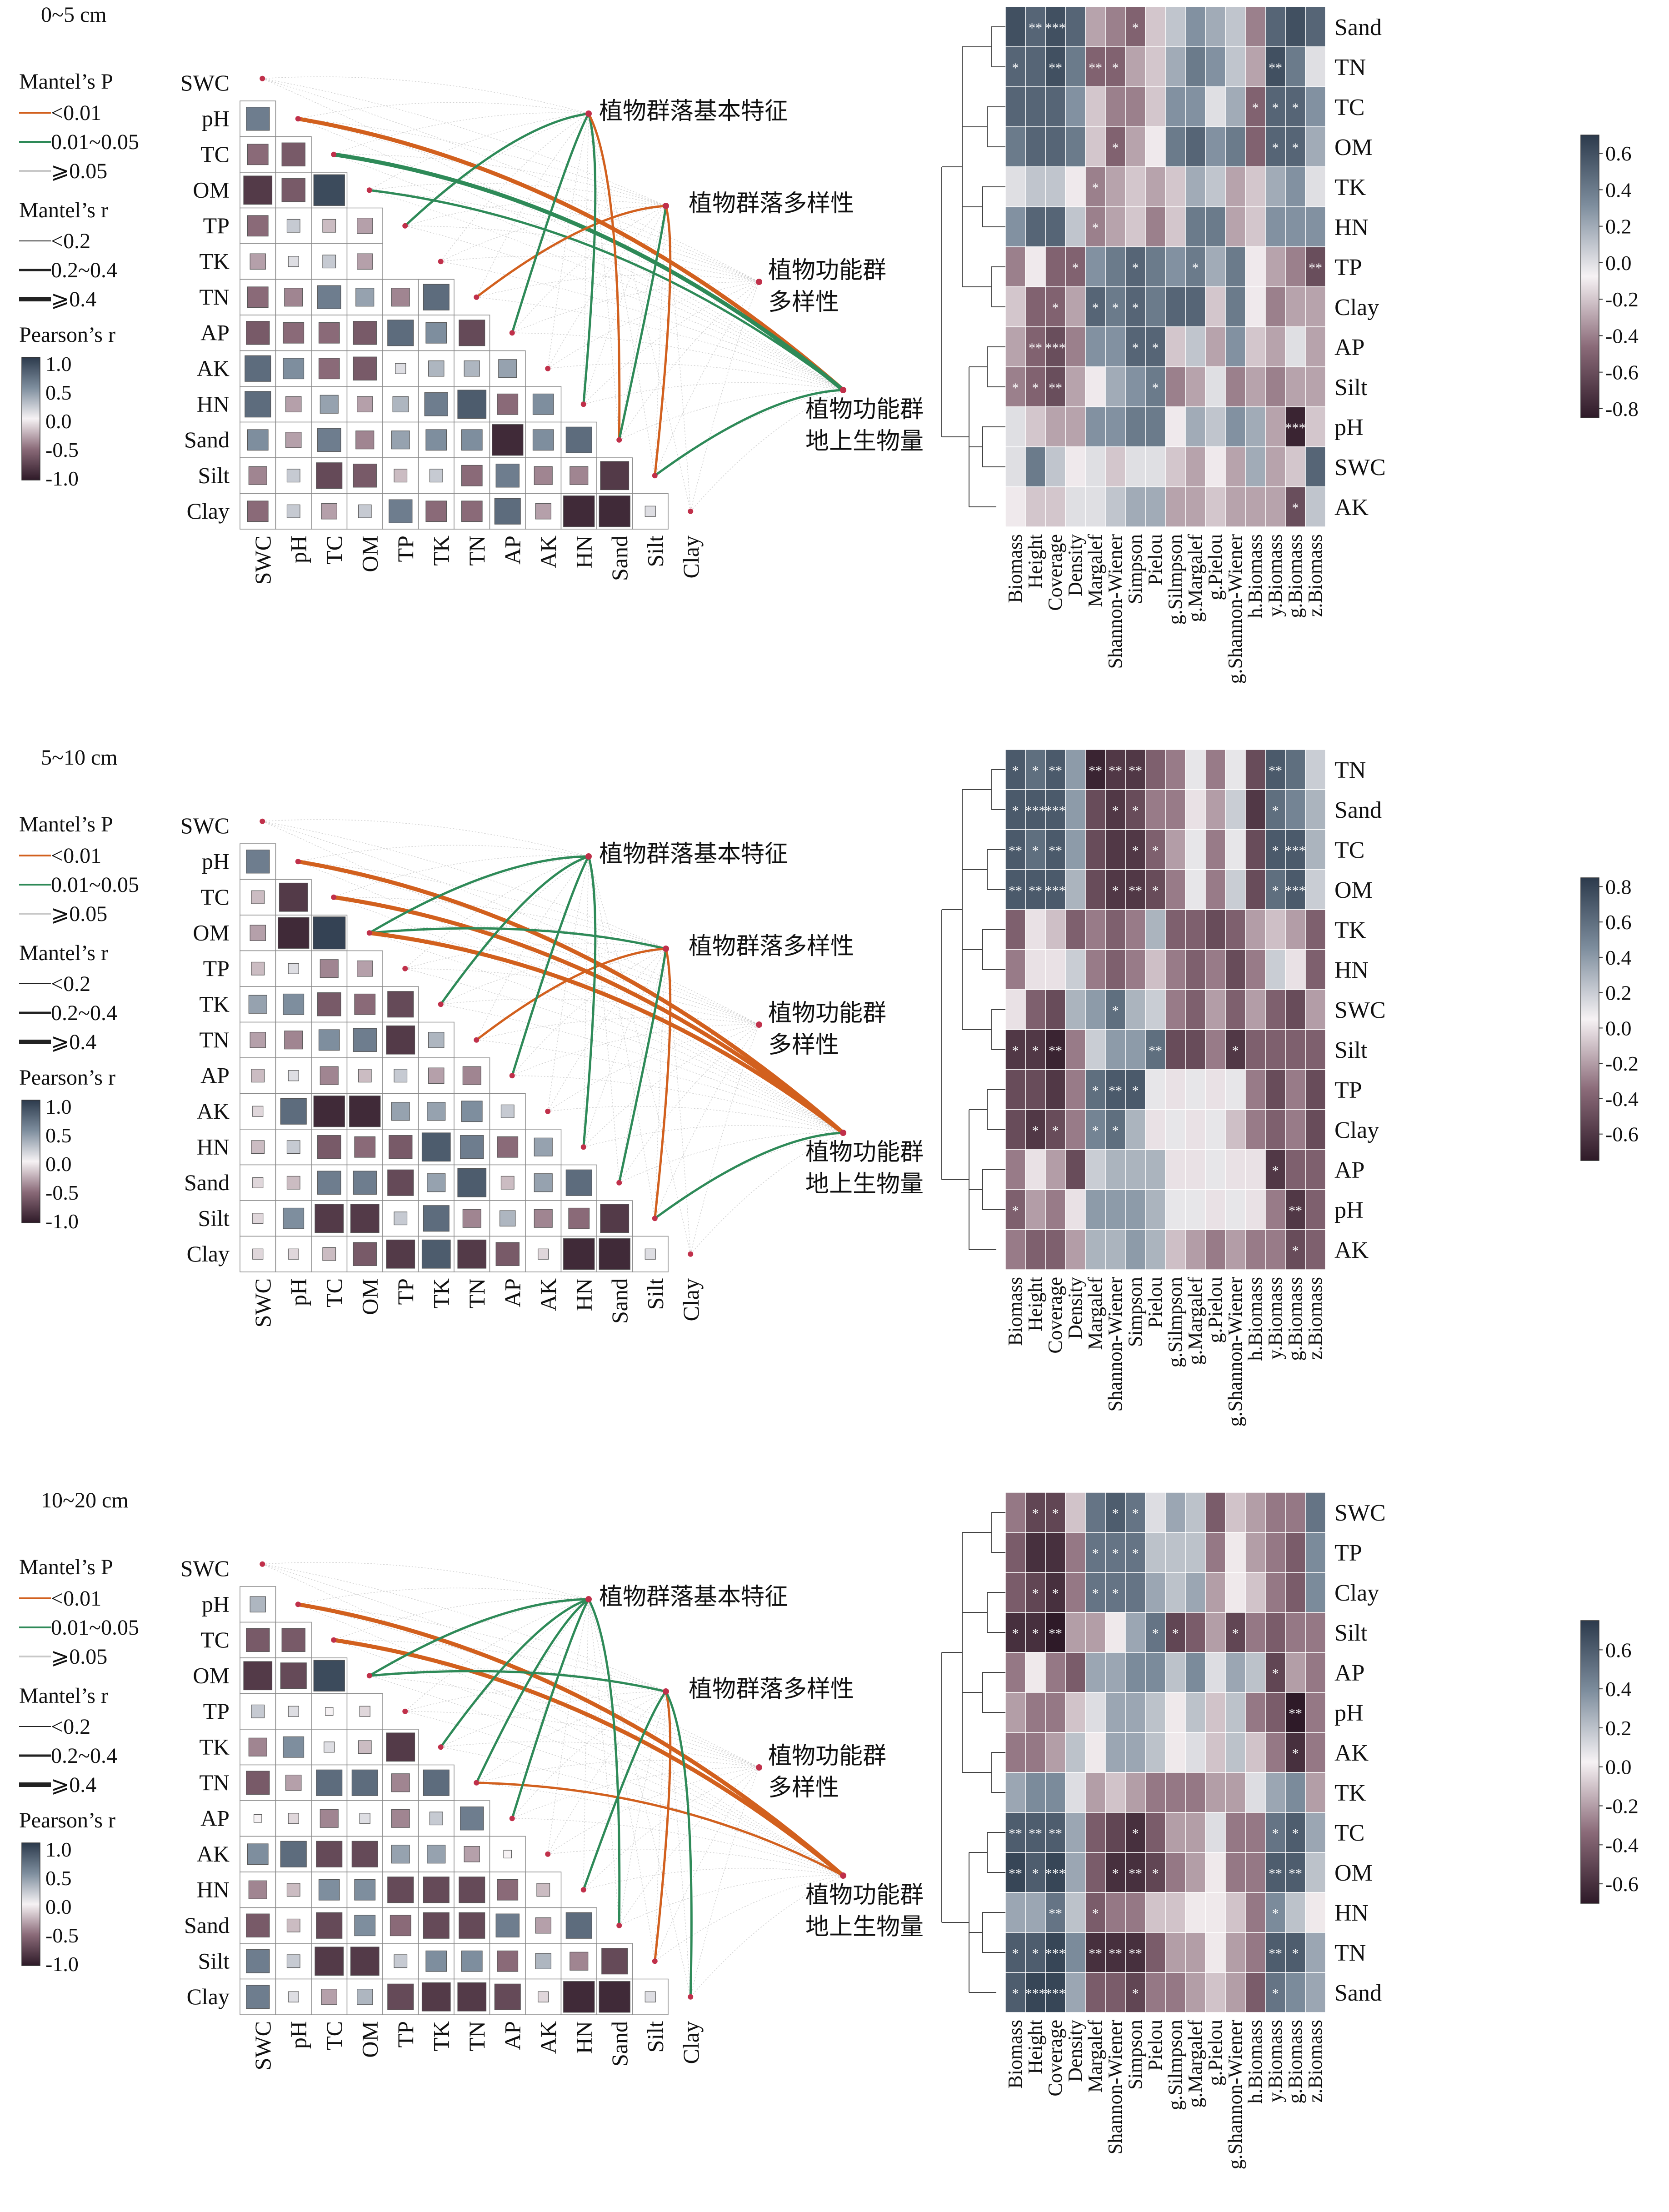 The height and width of the screenshot is (2212, 1669). Describe the element at coordinates (1622, 1806) in the screenshot. I see `heatmap-colorbar-tick-label: -0.2` at that location.